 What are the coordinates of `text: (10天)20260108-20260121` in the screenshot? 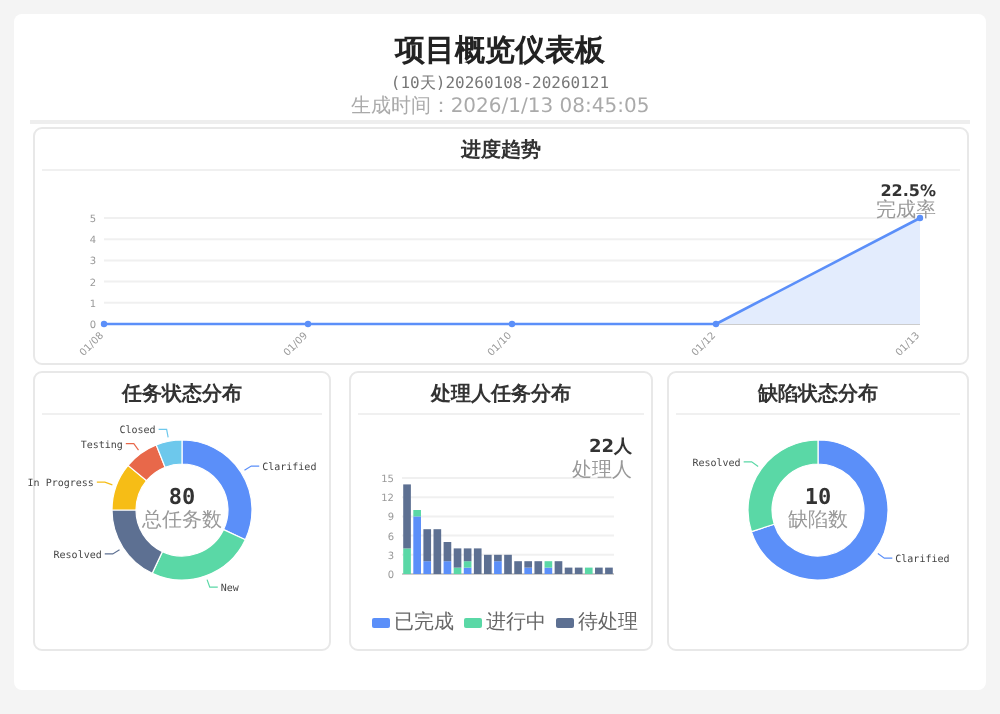 It's located at (500, 83).